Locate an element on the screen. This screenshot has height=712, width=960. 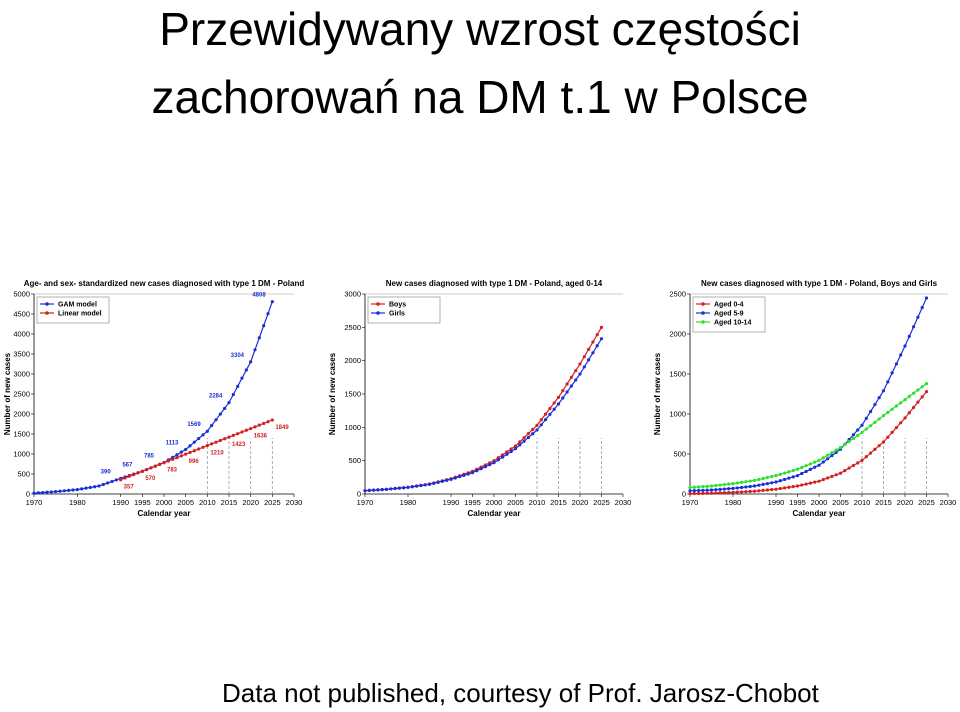
y-tick-label: 500 is located at coordinates (679, 454).